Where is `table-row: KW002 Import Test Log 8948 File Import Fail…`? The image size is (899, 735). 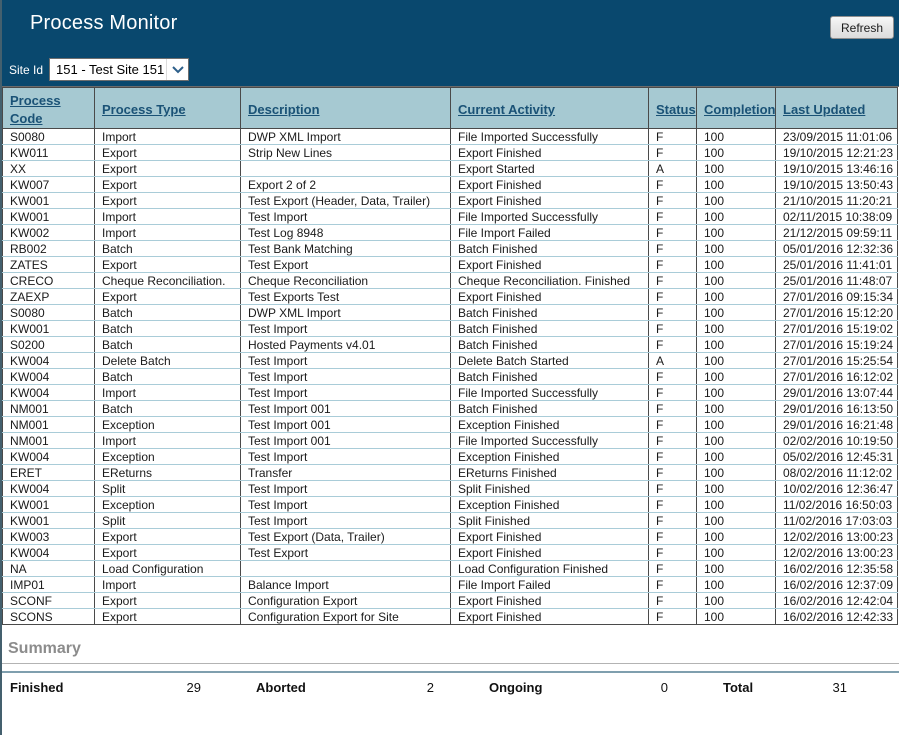 table-row: KW002 Import Test Log 8948 File Import Fail… is located at coordinates (450, 232).